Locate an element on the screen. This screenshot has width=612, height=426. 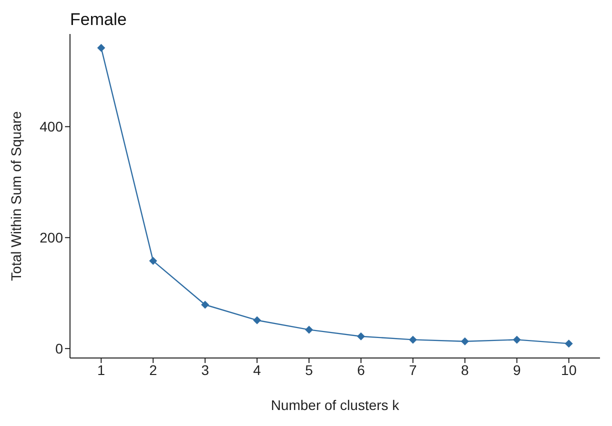
y-tick-label: 0 is located at coordinates (59, 348).